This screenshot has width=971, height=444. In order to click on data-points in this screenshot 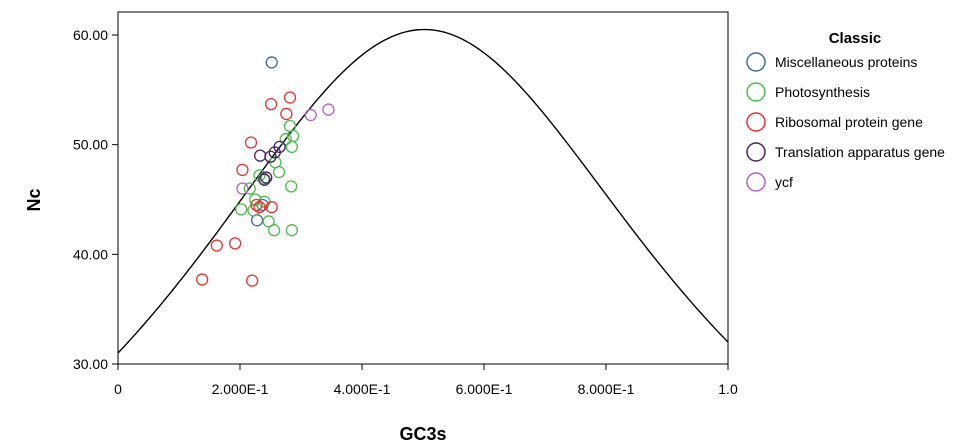, I will do `click(265, 171)`.